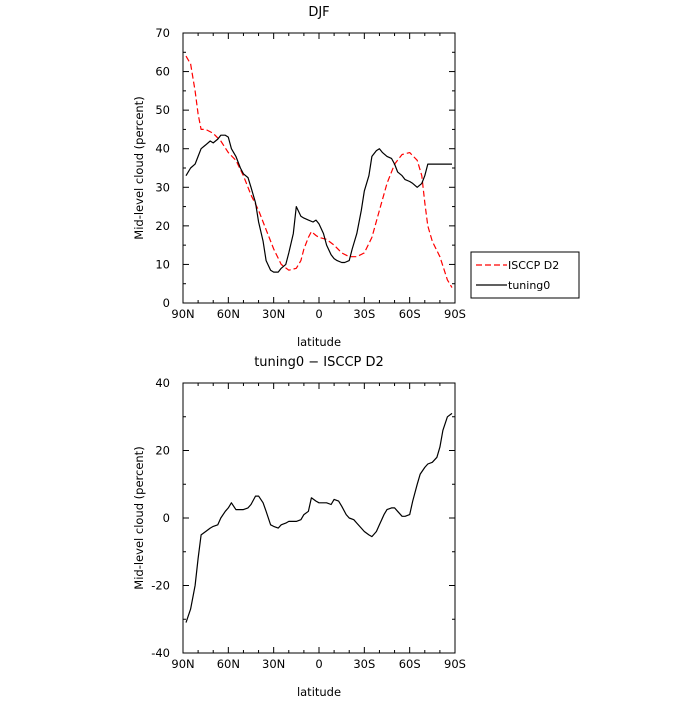 Image resolution: width=700 pixels, height=705 pixels. I want to click on y-tick-label: 30, so click(162, 187).